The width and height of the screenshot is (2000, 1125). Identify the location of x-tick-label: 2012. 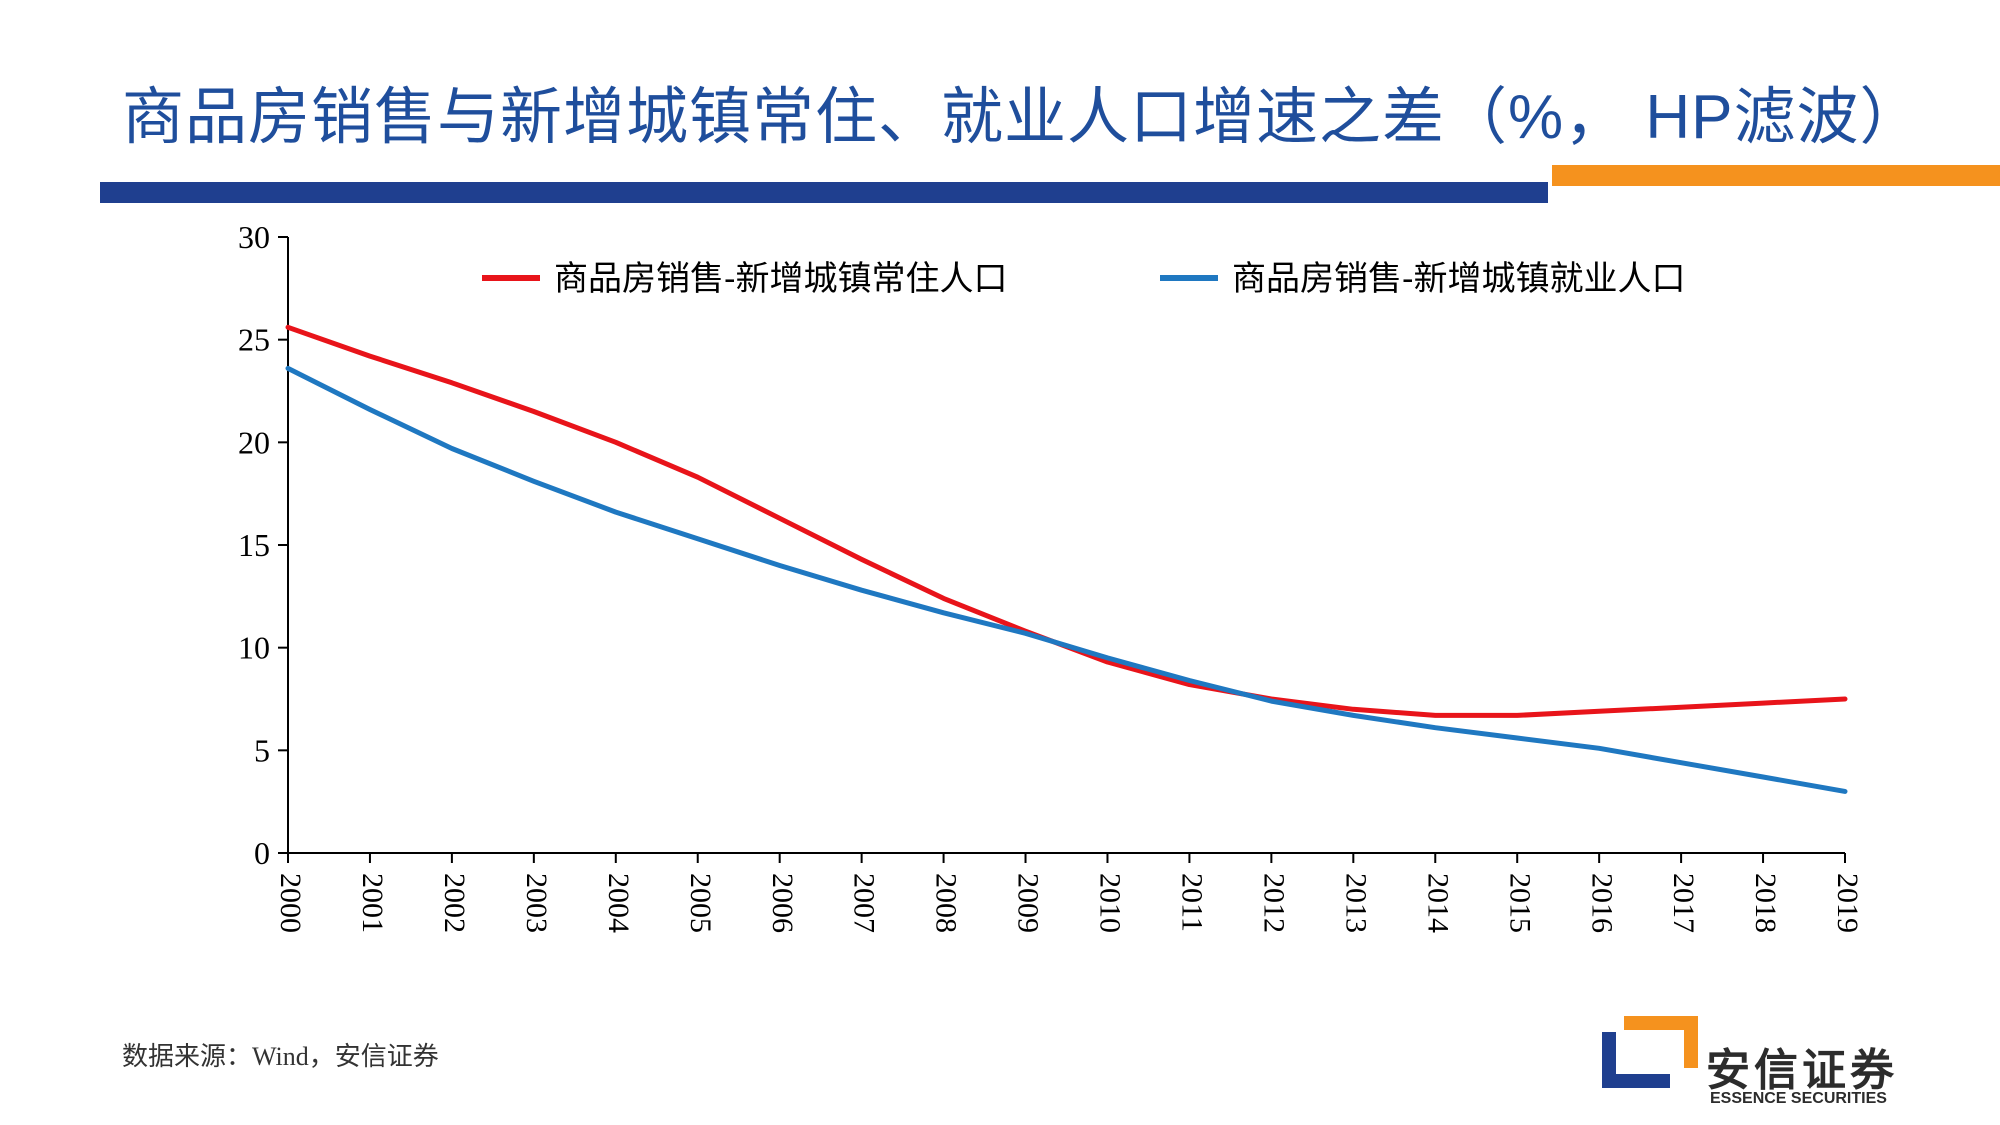
(1273, 903).